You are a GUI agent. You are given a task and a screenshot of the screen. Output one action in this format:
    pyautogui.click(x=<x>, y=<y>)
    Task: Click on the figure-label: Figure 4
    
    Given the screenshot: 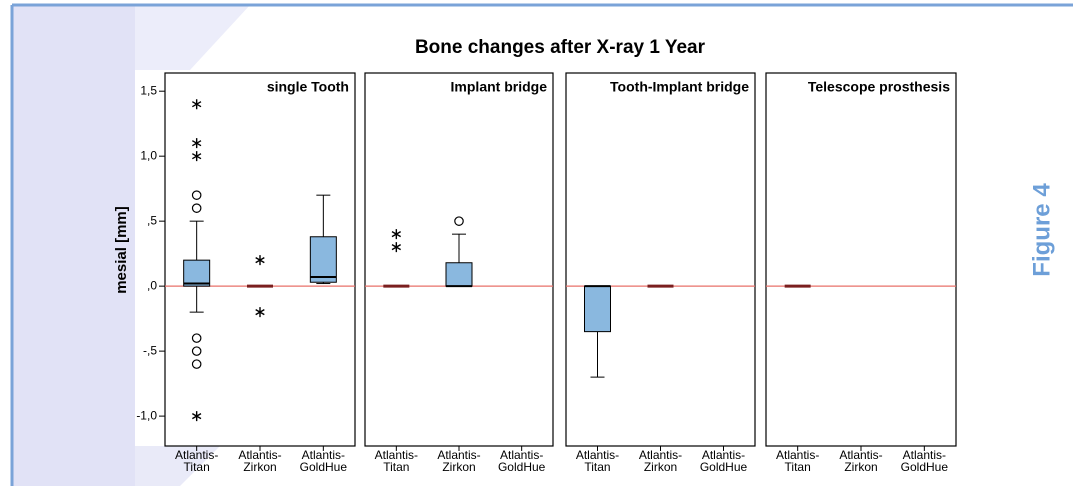 What is the action you would take?
    pyautogui.click(x=1041, y=230)
    